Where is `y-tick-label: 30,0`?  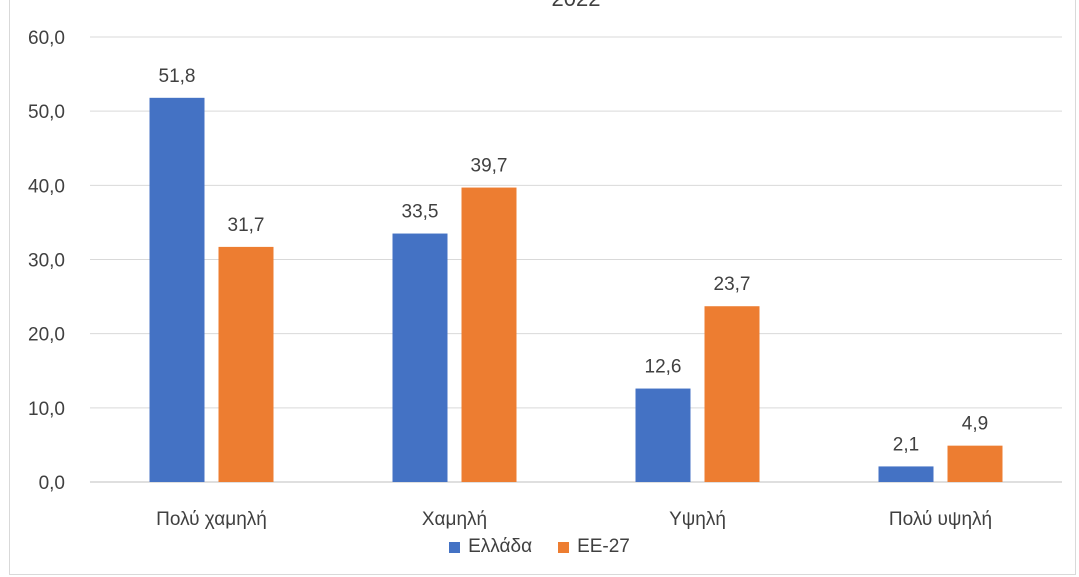 y-tick-label: 30,0 is located at coordinates (46, 261).